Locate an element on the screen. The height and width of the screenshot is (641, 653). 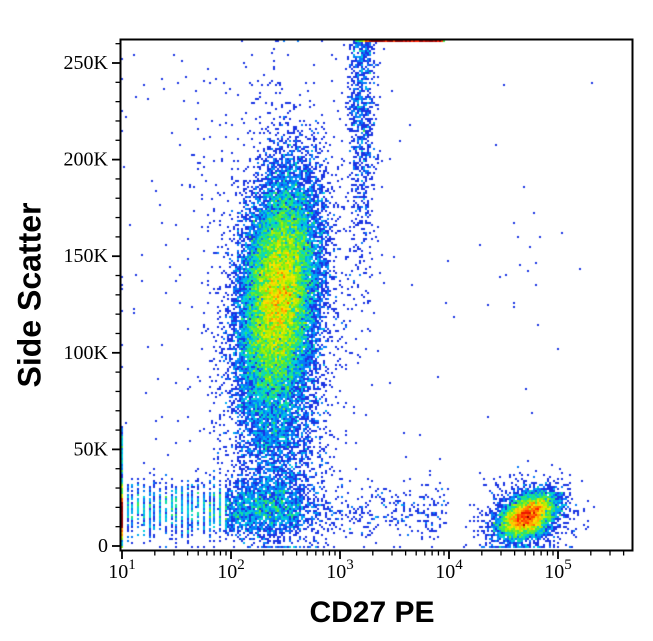
y-tick-label: 150K is located at coordinates (86, 256).